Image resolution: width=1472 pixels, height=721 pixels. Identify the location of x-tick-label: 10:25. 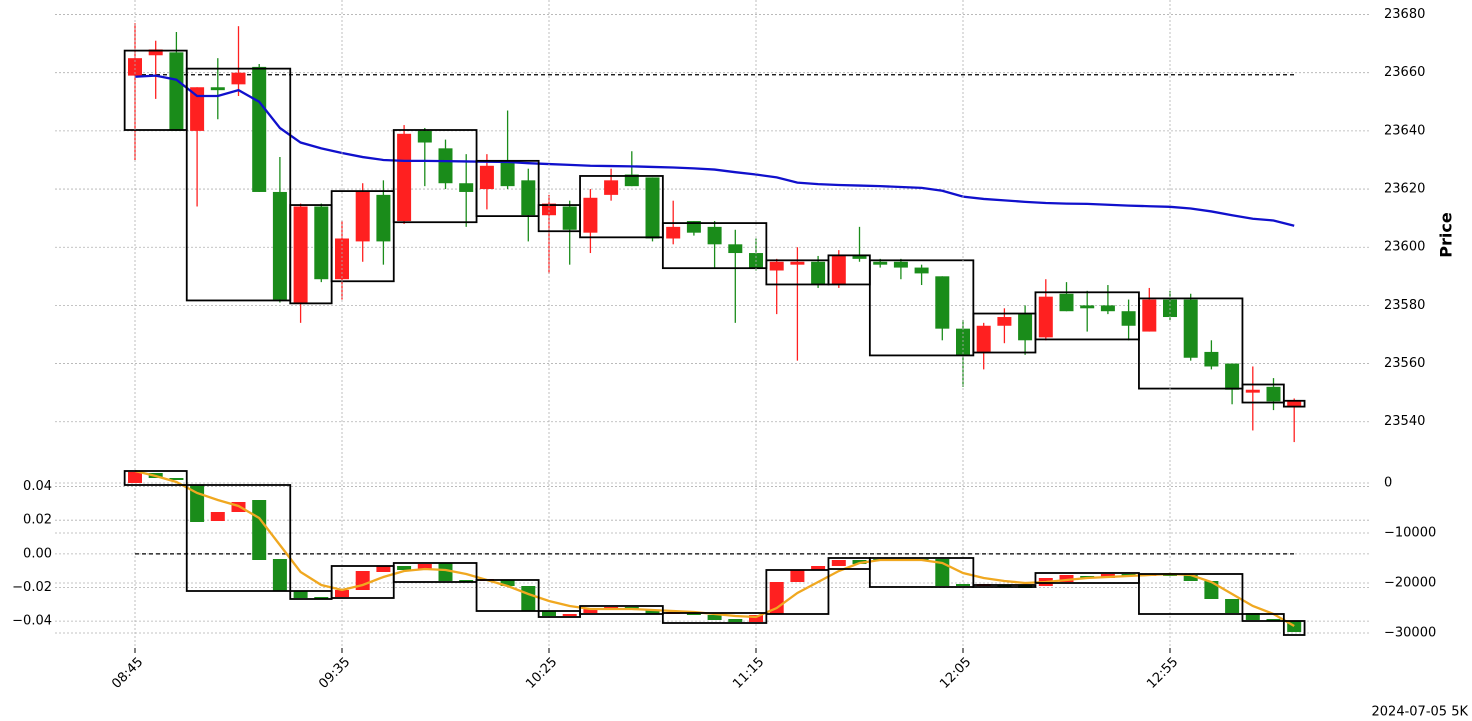
(541, 673).